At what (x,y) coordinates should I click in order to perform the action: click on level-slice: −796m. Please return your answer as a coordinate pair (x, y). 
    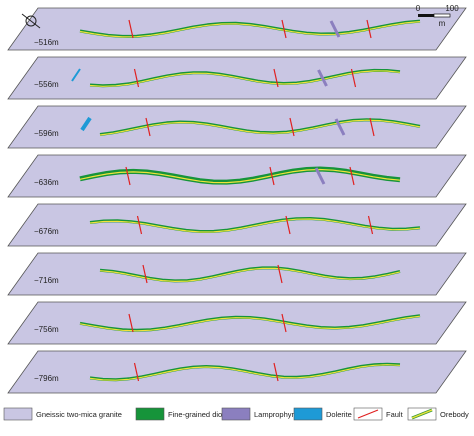
    Looking at the image, I should click on (237, 372).